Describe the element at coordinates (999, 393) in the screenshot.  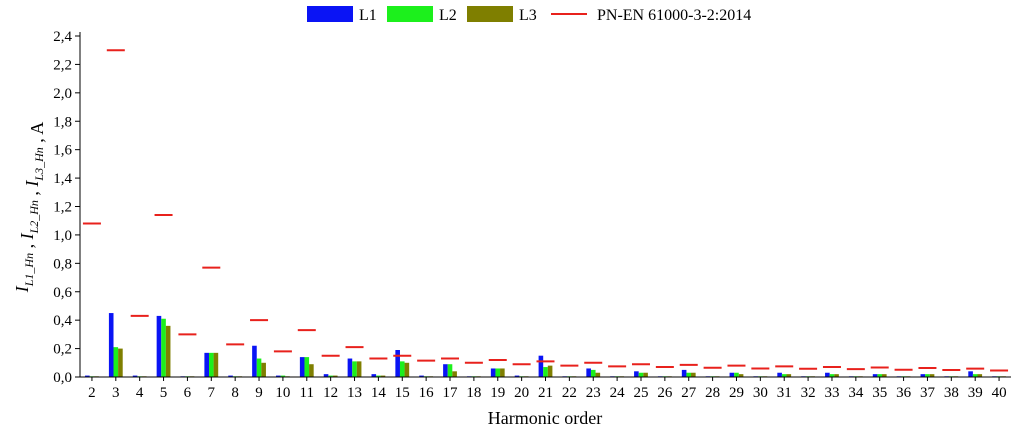
I see `x-tick-label: 40` at that location.